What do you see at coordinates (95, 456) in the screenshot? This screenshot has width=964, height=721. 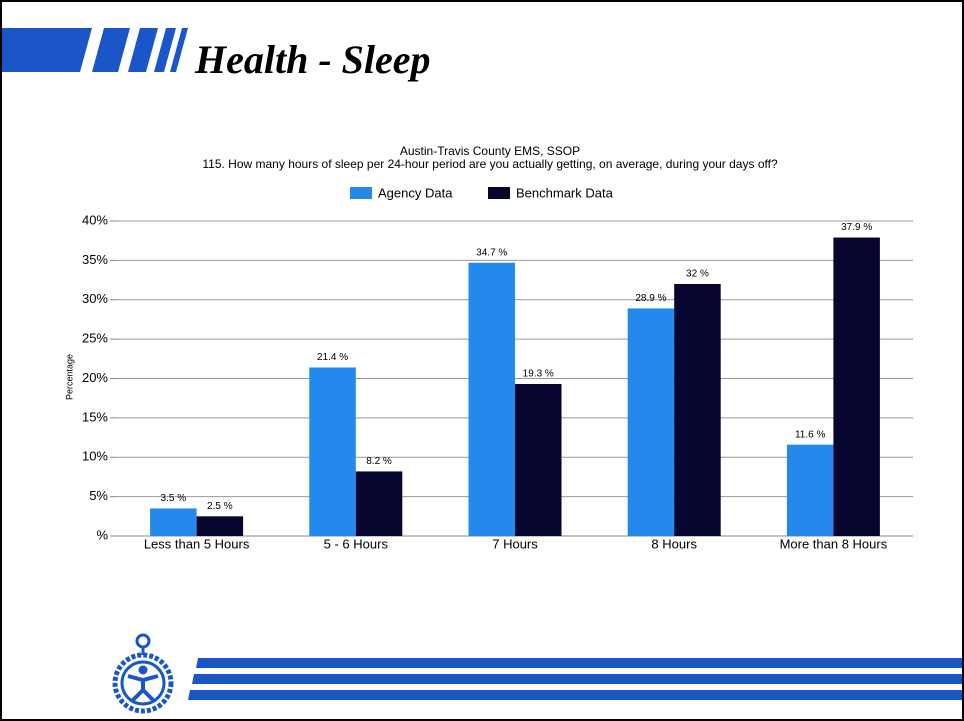 I see `y-tick-label: 10%` at bounding box center [95, 456].